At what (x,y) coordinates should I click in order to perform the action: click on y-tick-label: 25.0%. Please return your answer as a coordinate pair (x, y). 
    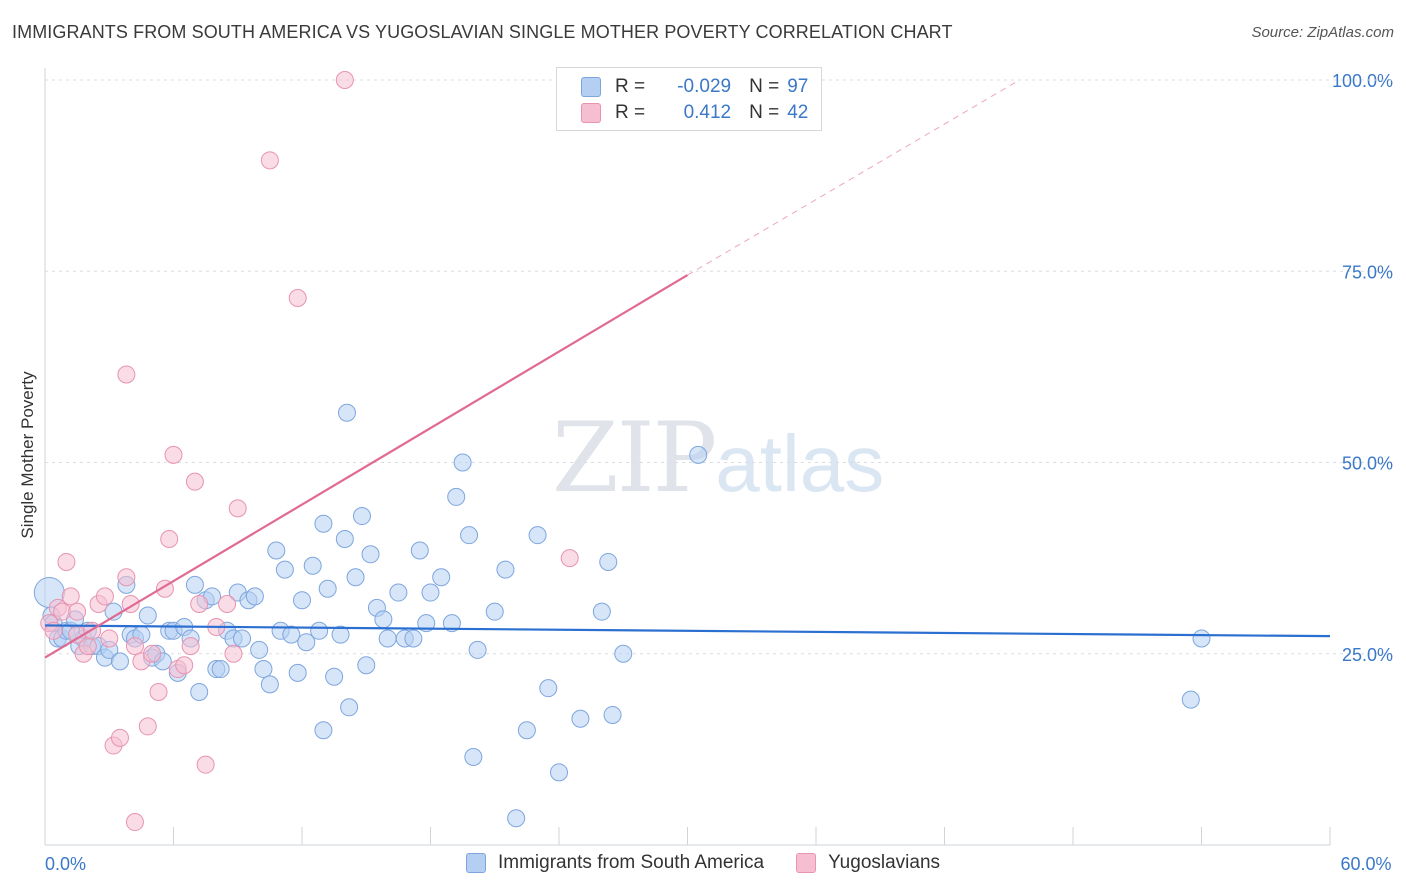
    Looking at the image, I should click on (1367, 655).